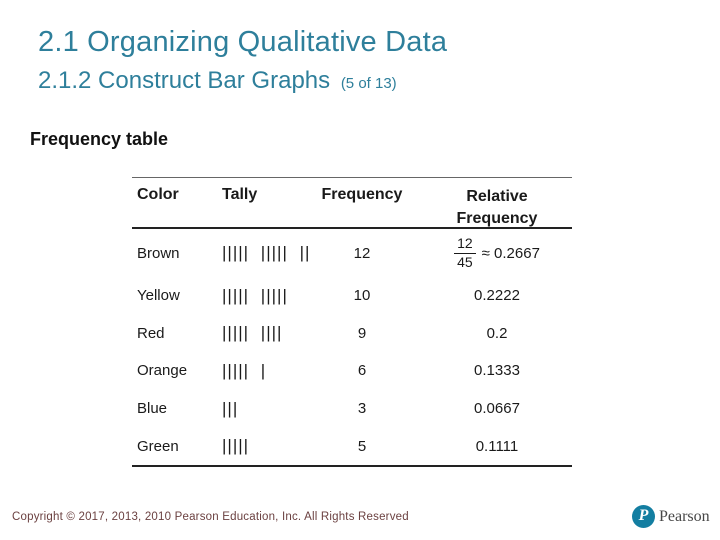  What do you see at coordinates (240, 194) in the screenshot?
I see `column-header-tally: Tally` at bounding box center [240, 194].